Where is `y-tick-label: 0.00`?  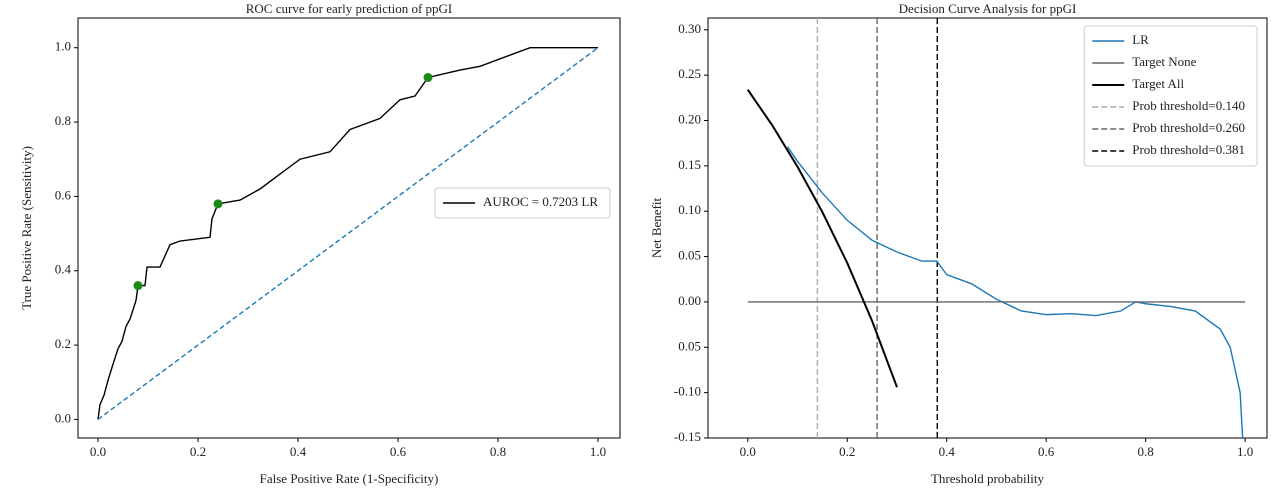
y-tick-label: 0.00 is located at coordinates (689, 300).